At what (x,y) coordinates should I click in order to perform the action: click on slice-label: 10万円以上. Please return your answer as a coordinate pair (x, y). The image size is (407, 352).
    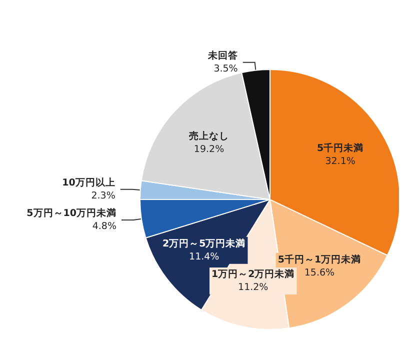
    Looking at the image, I should click on (89, 182).